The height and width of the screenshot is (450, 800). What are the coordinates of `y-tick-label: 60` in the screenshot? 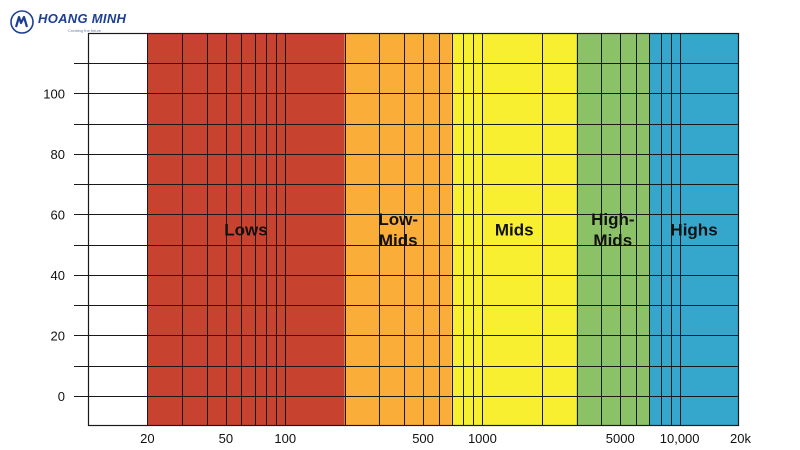 It's located at (58, 214).